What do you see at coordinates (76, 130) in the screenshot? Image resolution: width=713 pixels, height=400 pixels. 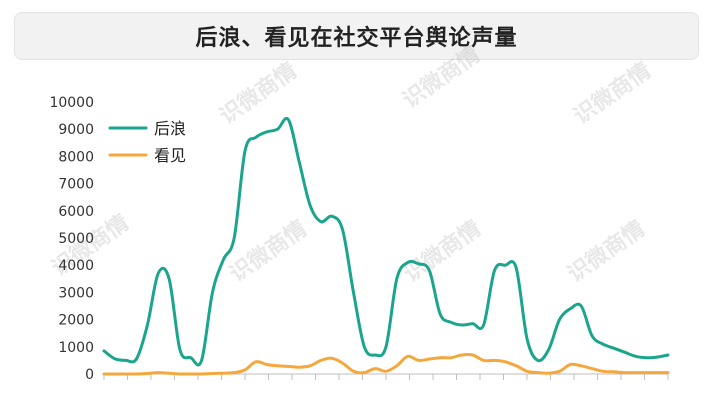 I see `y-tick-label: 9000` at bounding box center [76, 130].